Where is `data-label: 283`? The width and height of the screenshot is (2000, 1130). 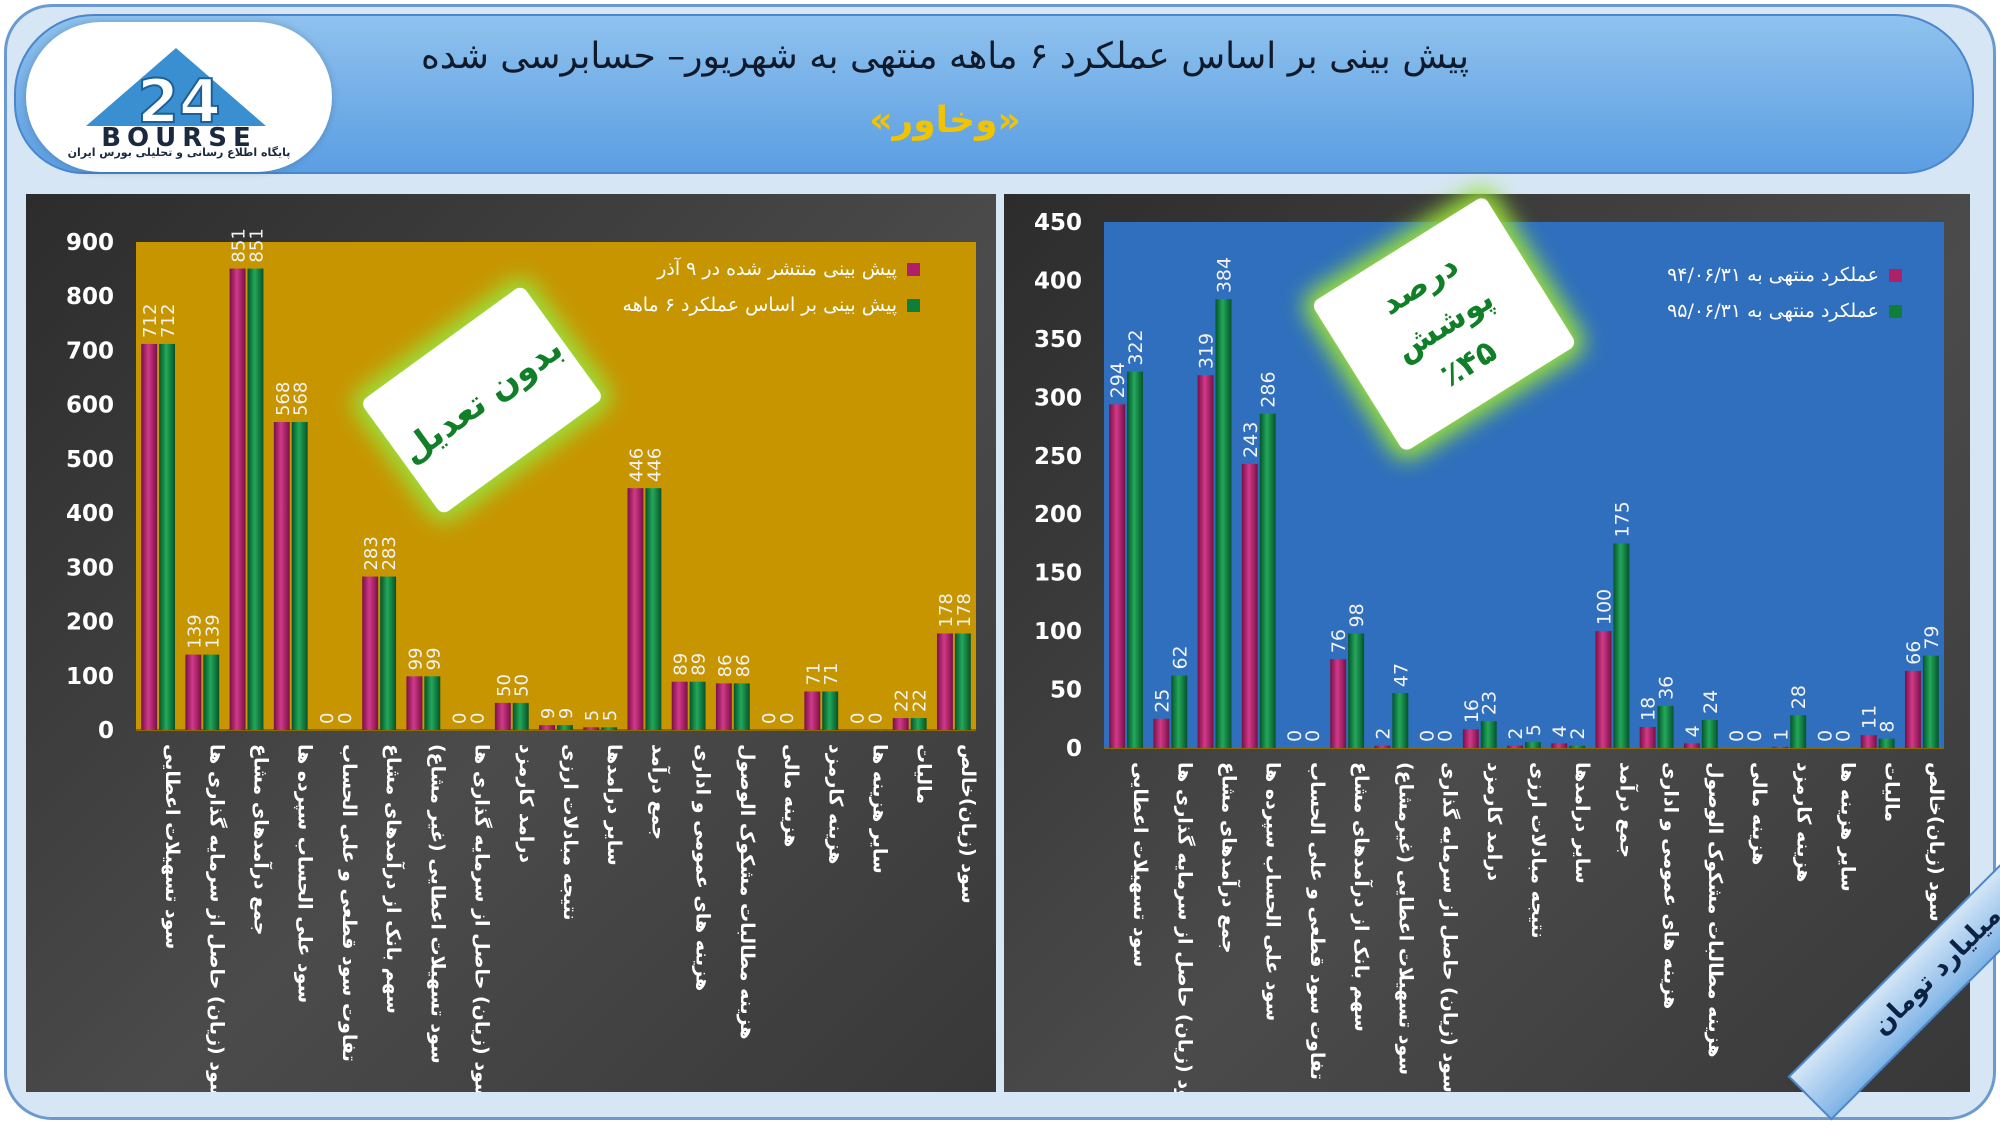 data-label: 283 is located at coordinates (371, 553).